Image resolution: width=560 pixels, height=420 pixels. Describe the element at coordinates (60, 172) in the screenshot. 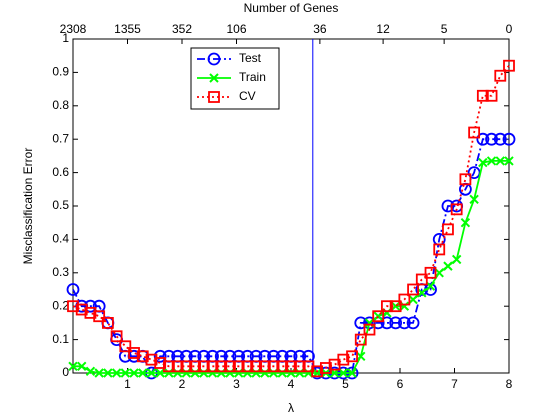

I see `y-tick-label: 0.6` at that location.